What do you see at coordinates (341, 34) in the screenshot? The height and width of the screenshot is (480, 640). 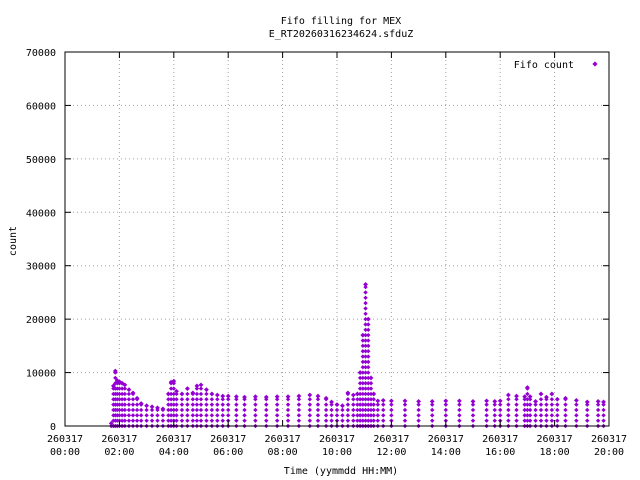 I see `chart-subtitle: E_RT20260316234624.sfduZ` at bounding box center [341, 34].